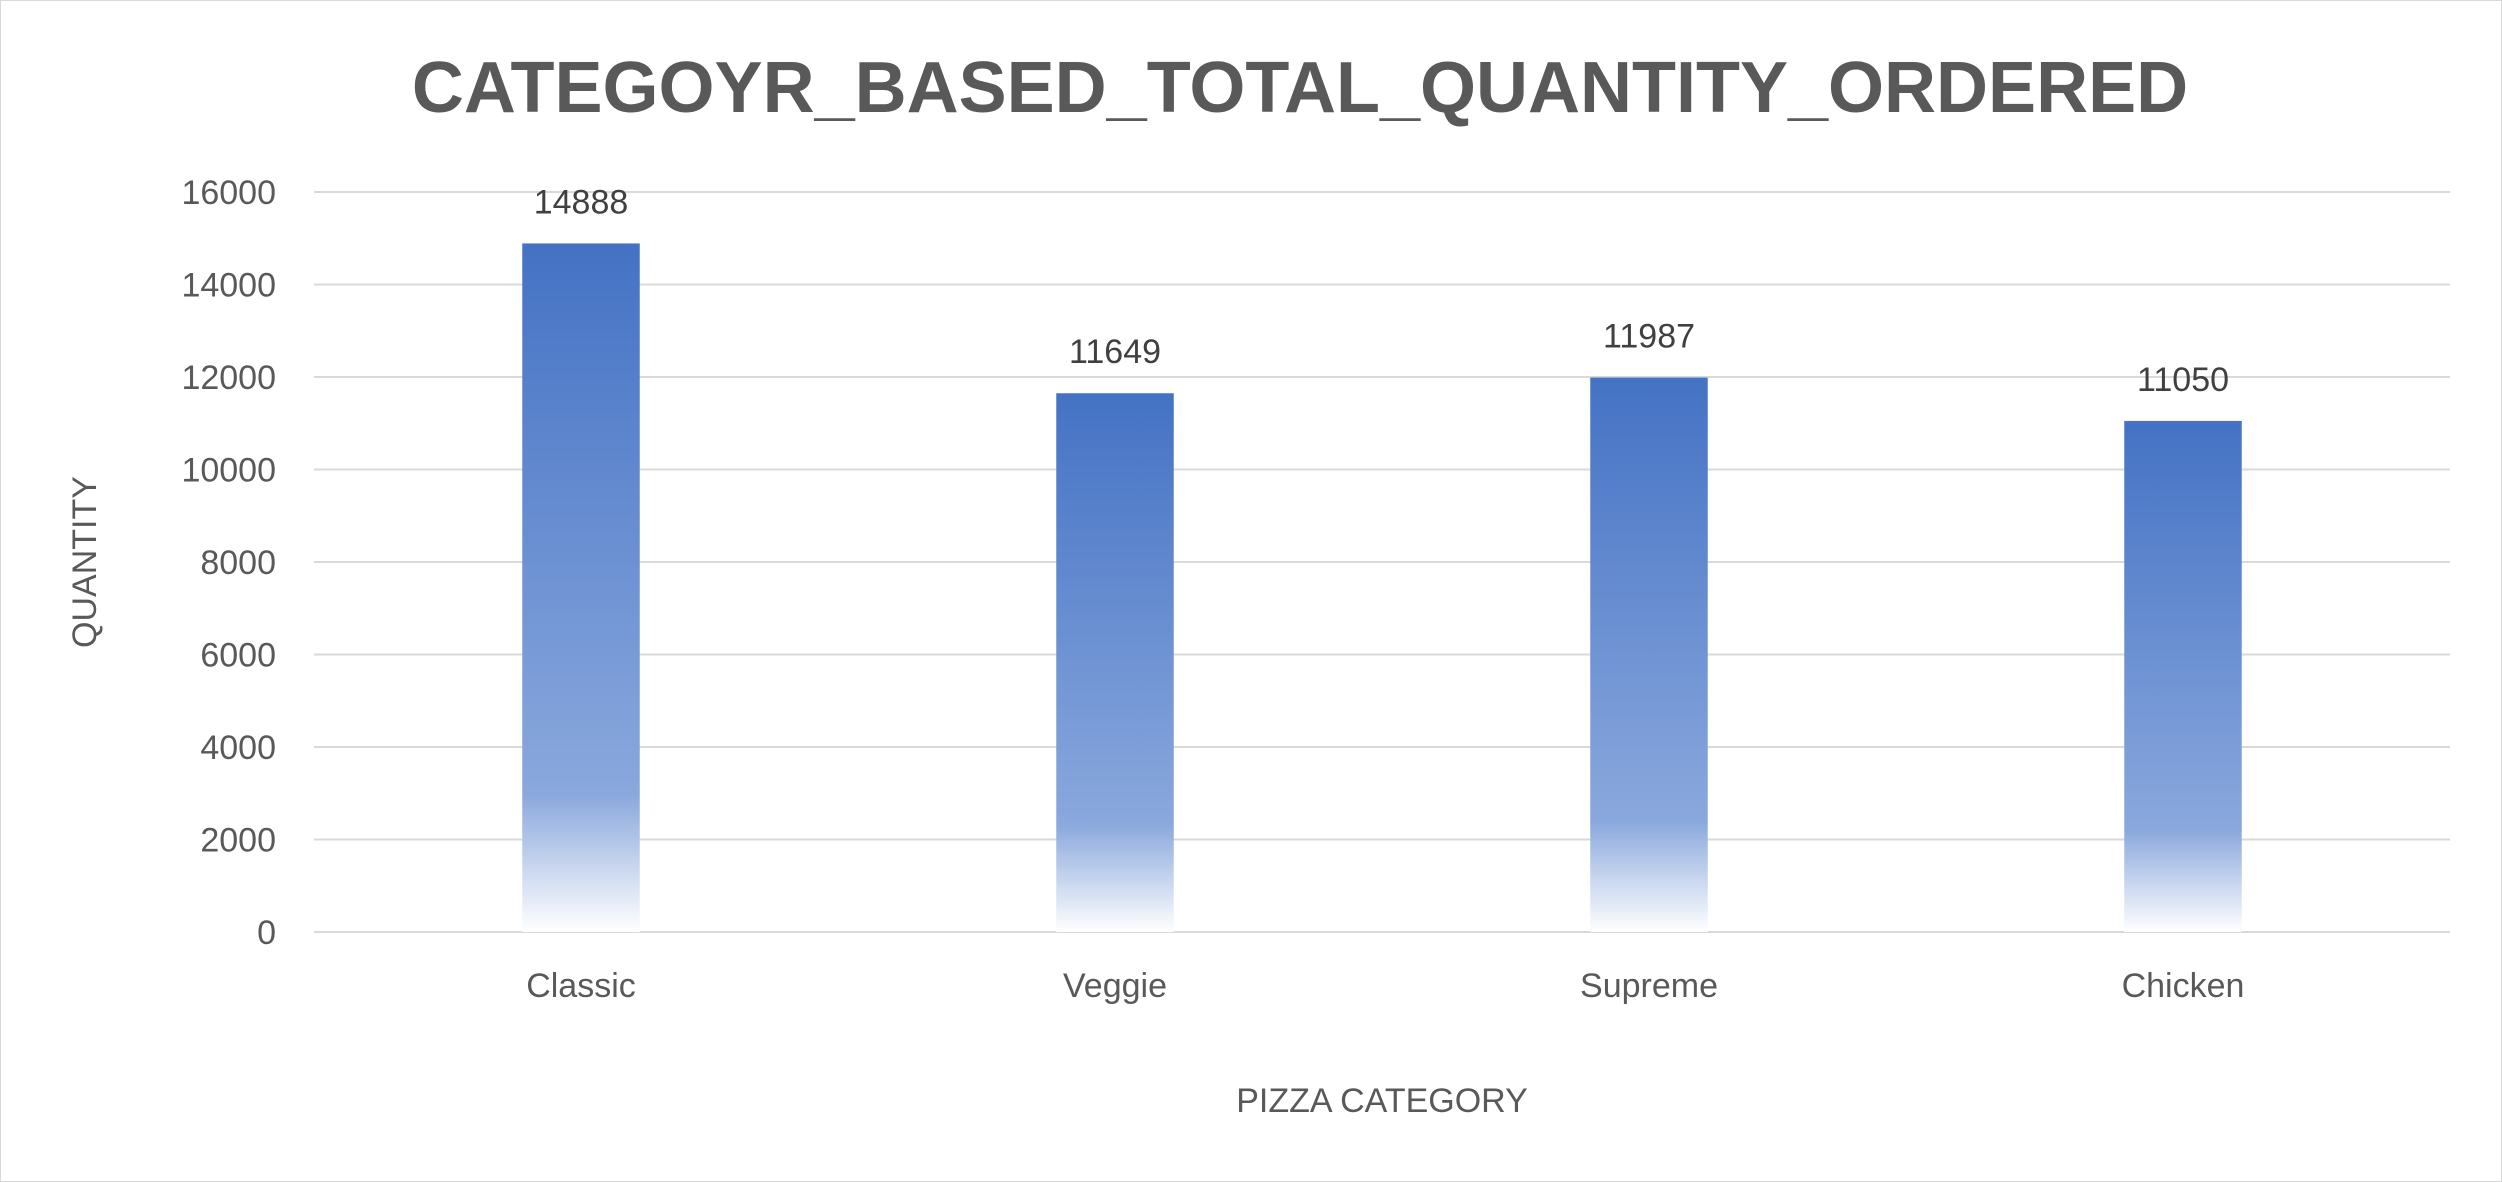  I want to click on data-label-veggie: 11649, so click(1115, 352).